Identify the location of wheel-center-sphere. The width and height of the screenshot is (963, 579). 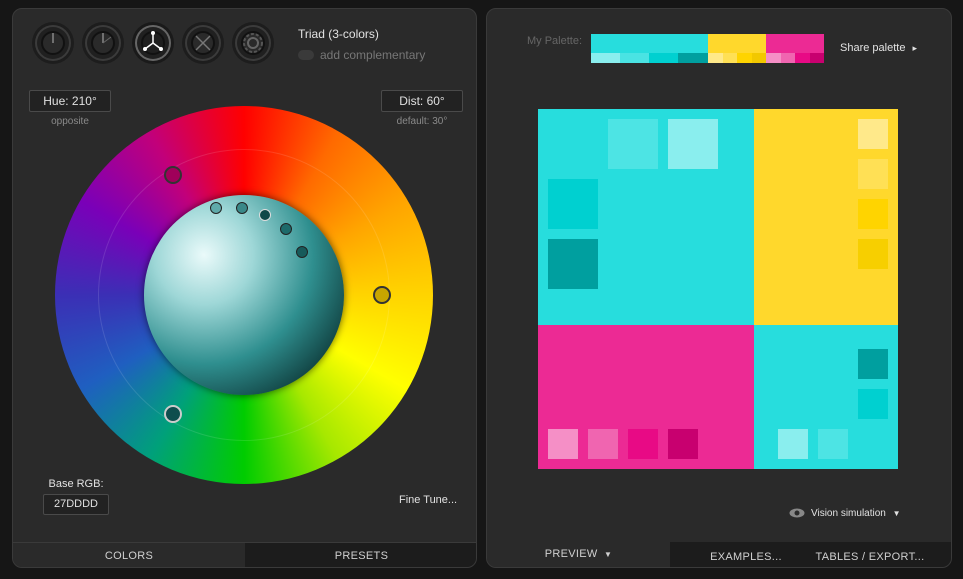
(244, 295).